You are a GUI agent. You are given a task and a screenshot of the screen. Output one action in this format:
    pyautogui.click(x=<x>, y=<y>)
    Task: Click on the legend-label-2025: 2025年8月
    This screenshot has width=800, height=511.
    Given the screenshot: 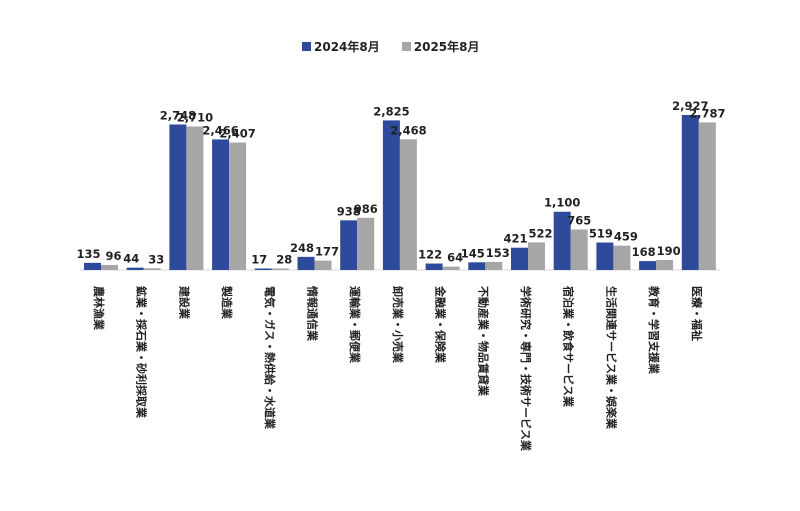 What is the action you would take?
    pyautogui.click(x=446, y=47)
    